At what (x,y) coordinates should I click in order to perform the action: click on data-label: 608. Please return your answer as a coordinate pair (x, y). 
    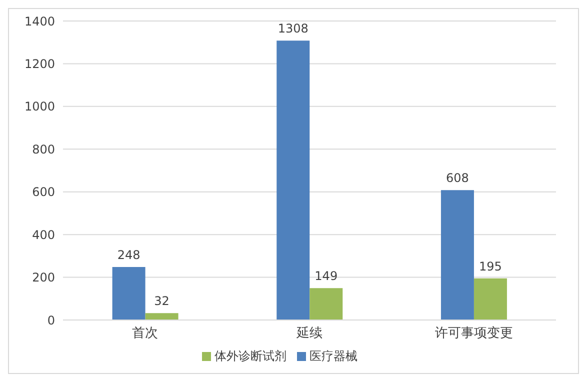
    Looking at the image, I should click on (457, 178).